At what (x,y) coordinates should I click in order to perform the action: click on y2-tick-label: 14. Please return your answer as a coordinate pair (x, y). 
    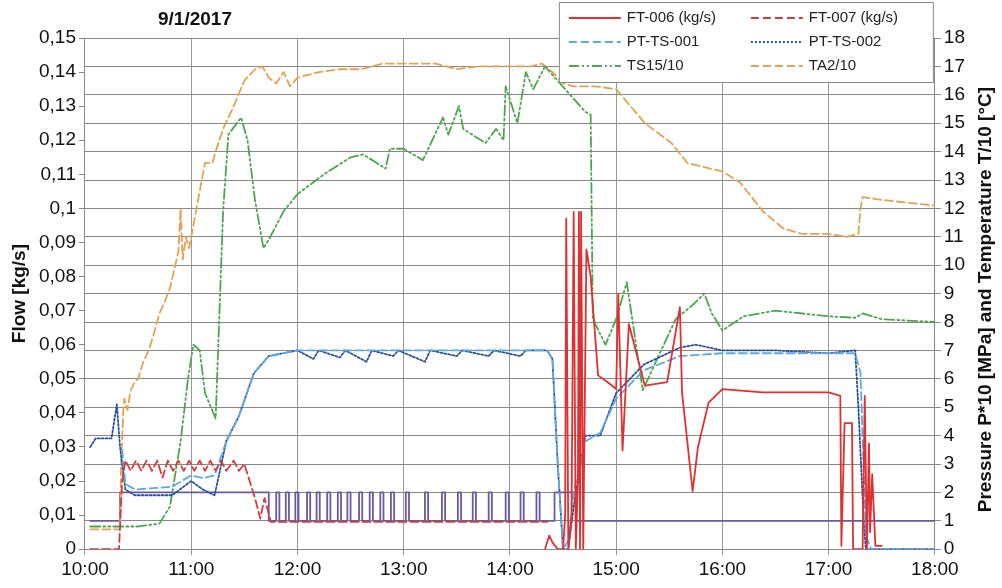
    Looking at the image, I should click on (954, 150).